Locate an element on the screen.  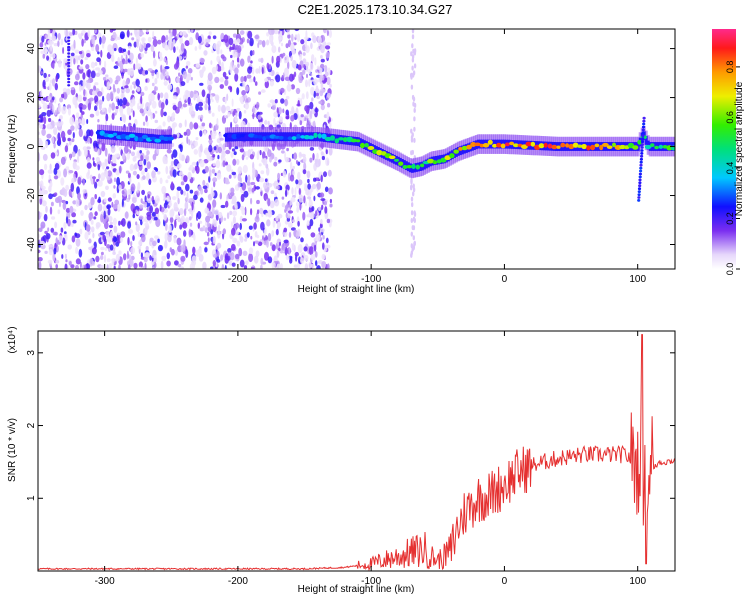
heatmap-ridge-band is located at coordinates (420, 166).